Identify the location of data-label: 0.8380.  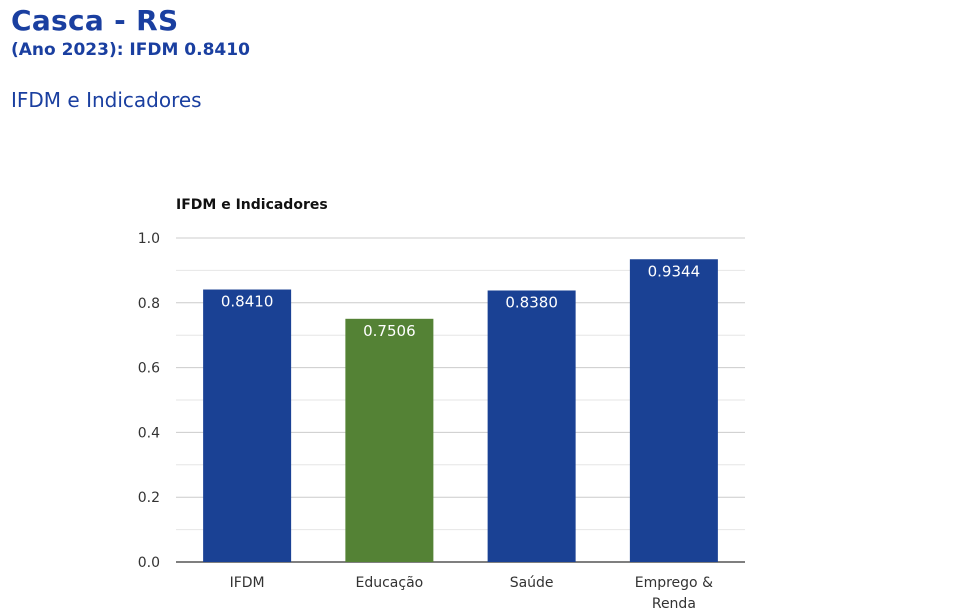
(531, 302).